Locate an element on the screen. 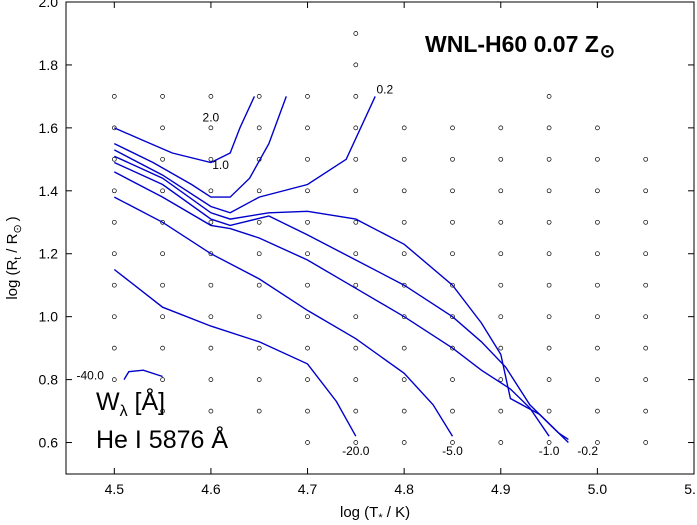 Image resolution: width=697 pixels, height=525 pixels. legend-line-2: He I 5876 Å is located at coordinates (162, 439).